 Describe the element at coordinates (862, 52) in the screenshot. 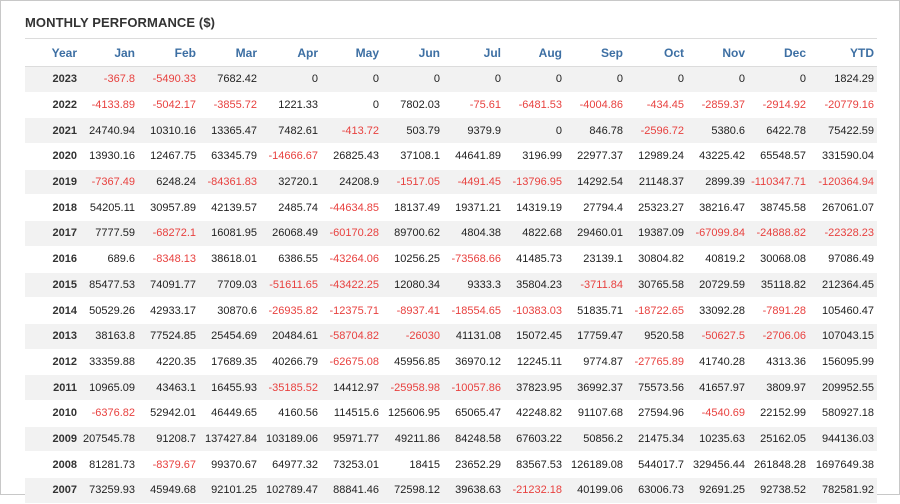

I see `column-header-ytd: YTD` at that location.